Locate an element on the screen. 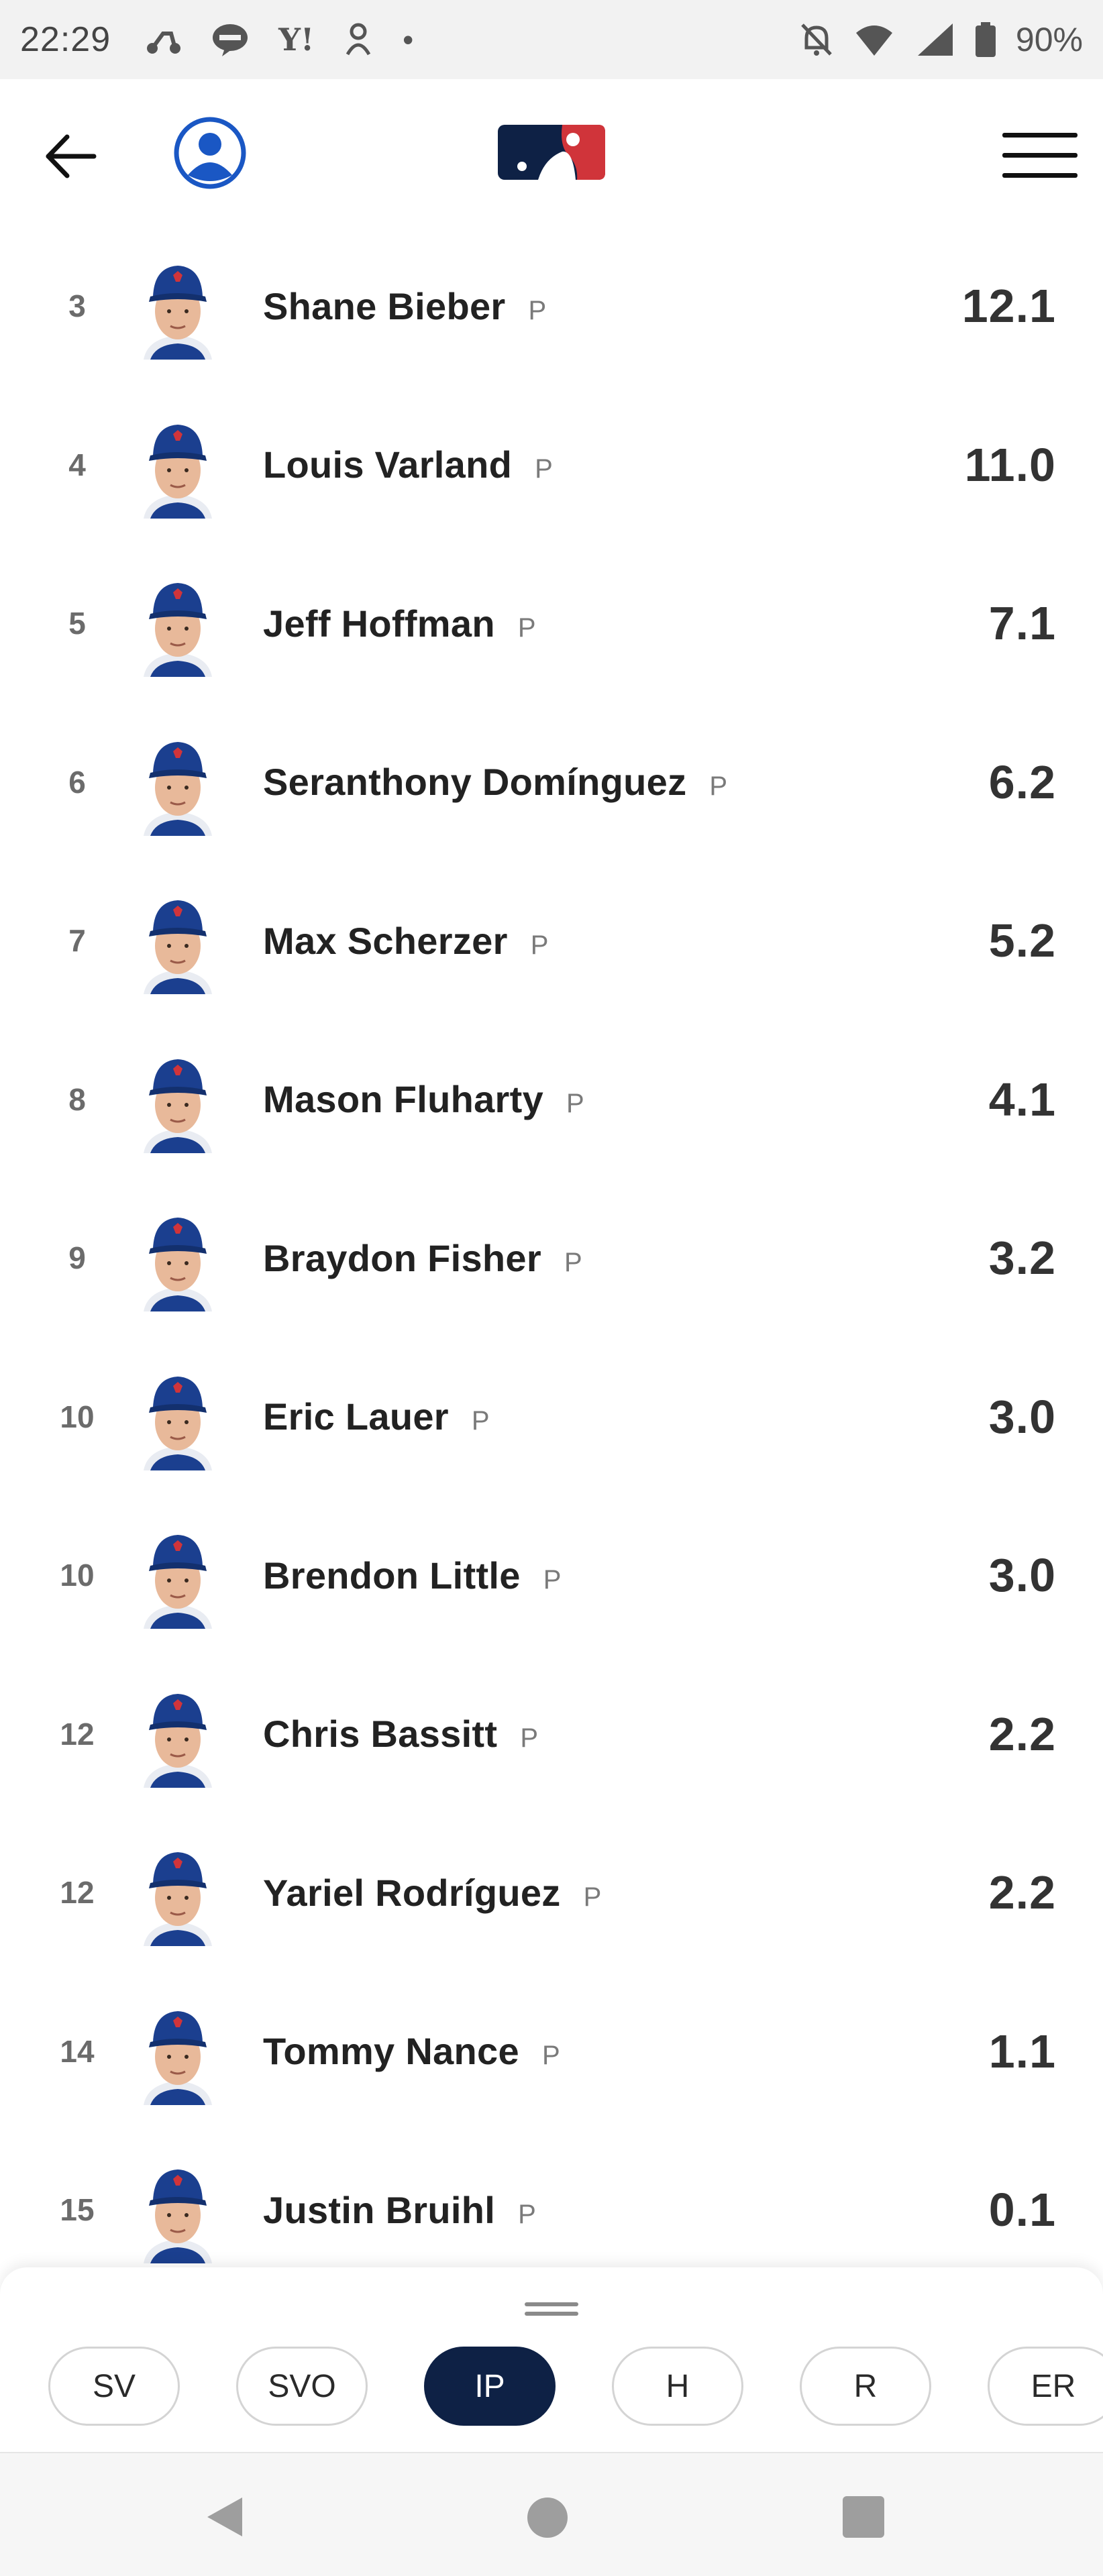 The width and height of the screenshot is (1103, 2576). yahoo-icon: Y! is located at coordinates (297, 39).